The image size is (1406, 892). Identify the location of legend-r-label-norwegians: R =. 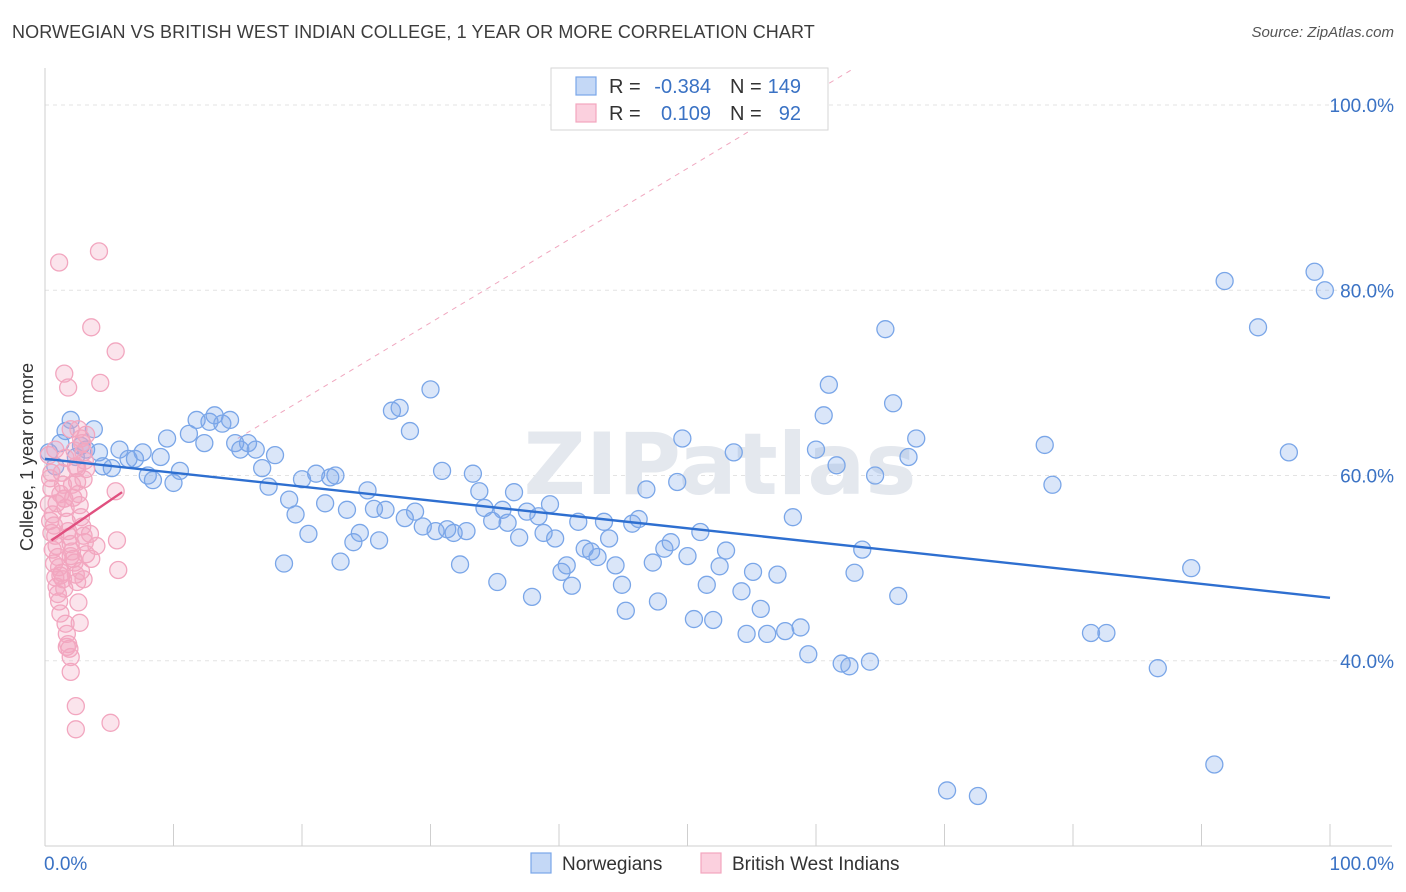
(625, 87).